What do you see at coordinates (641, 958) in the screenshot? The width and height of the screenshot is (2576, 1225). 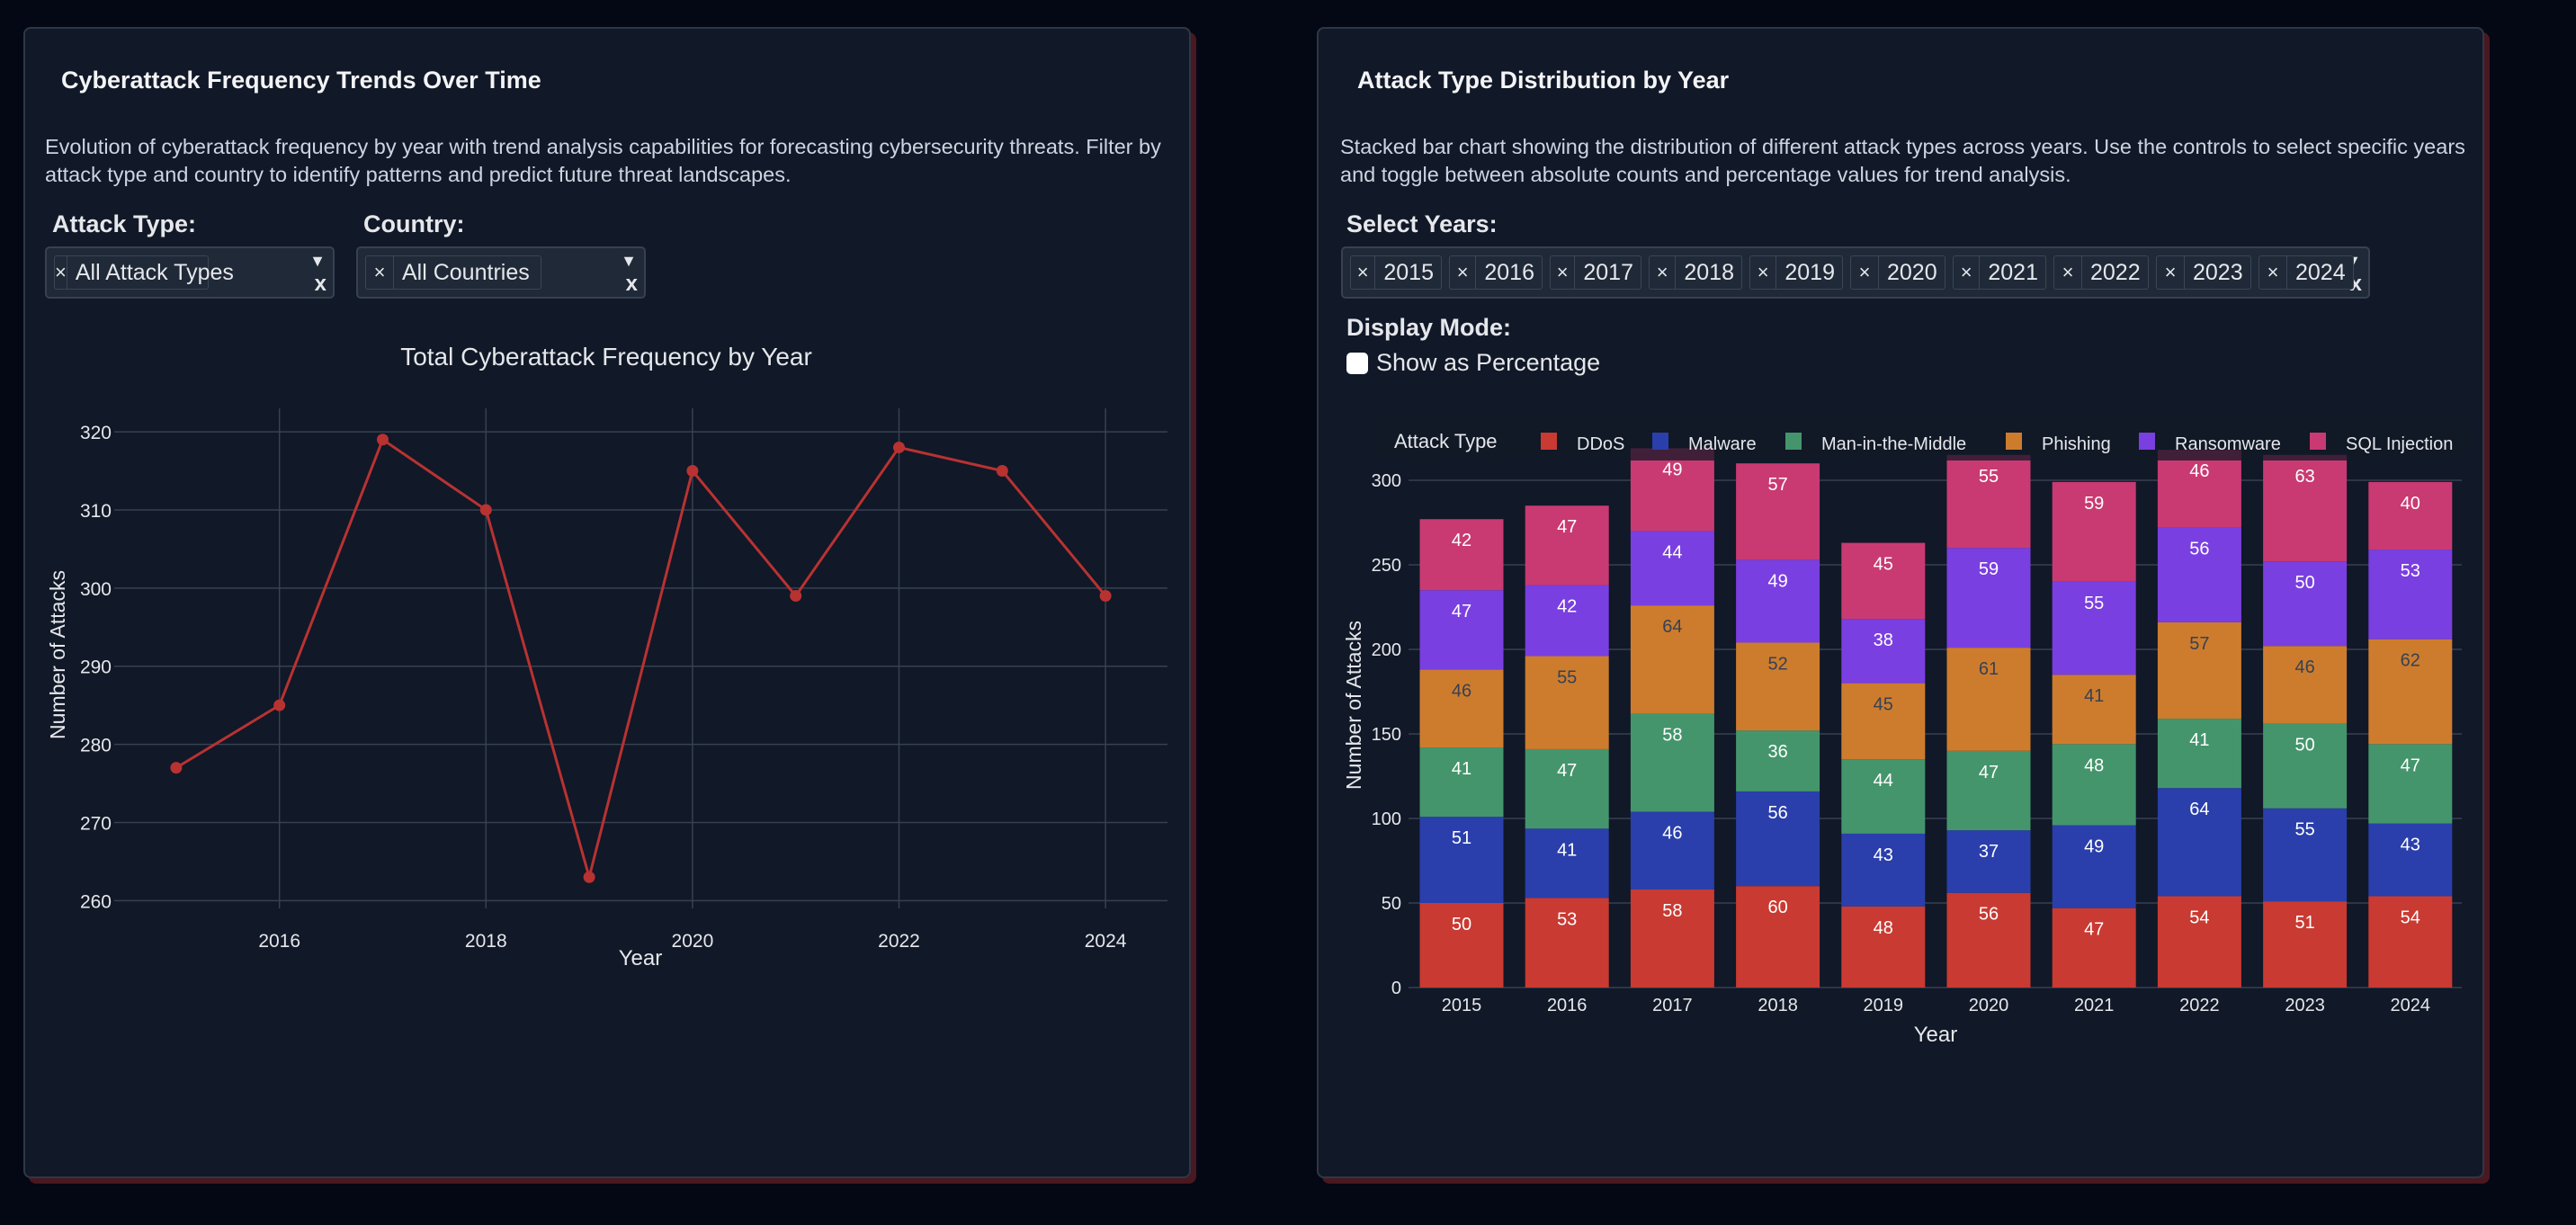 I see `line-chart-x-axis-label: Year` at bounding box center [641, 958].